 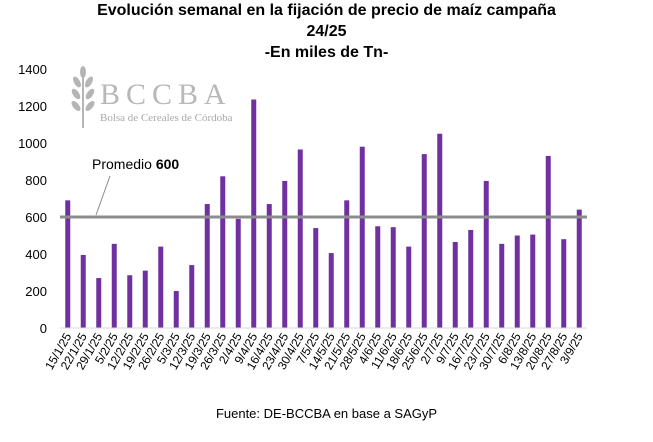 What do you see at coordinates (32, 69) in the screenshot?
I see `y-tick-label: 1400` at bounding box center [32, 69].